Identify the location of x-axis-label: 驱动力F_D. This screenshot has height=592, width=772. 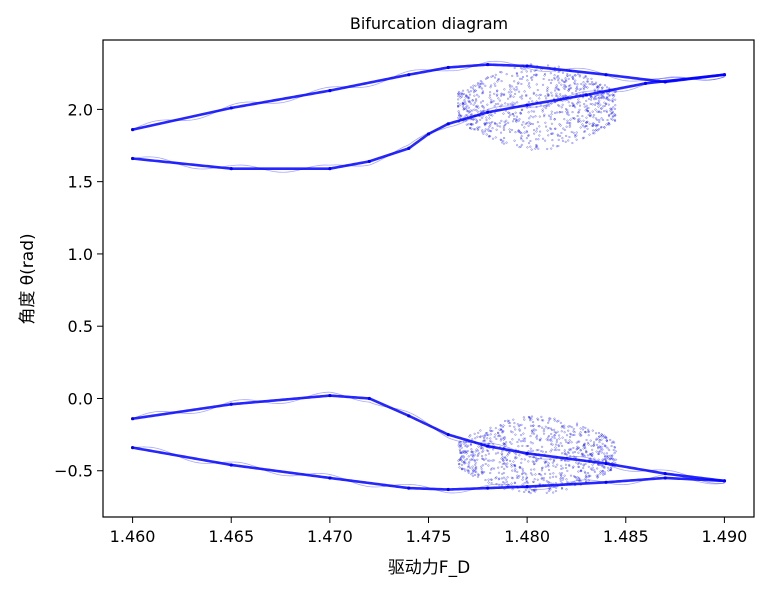
(429, 568).